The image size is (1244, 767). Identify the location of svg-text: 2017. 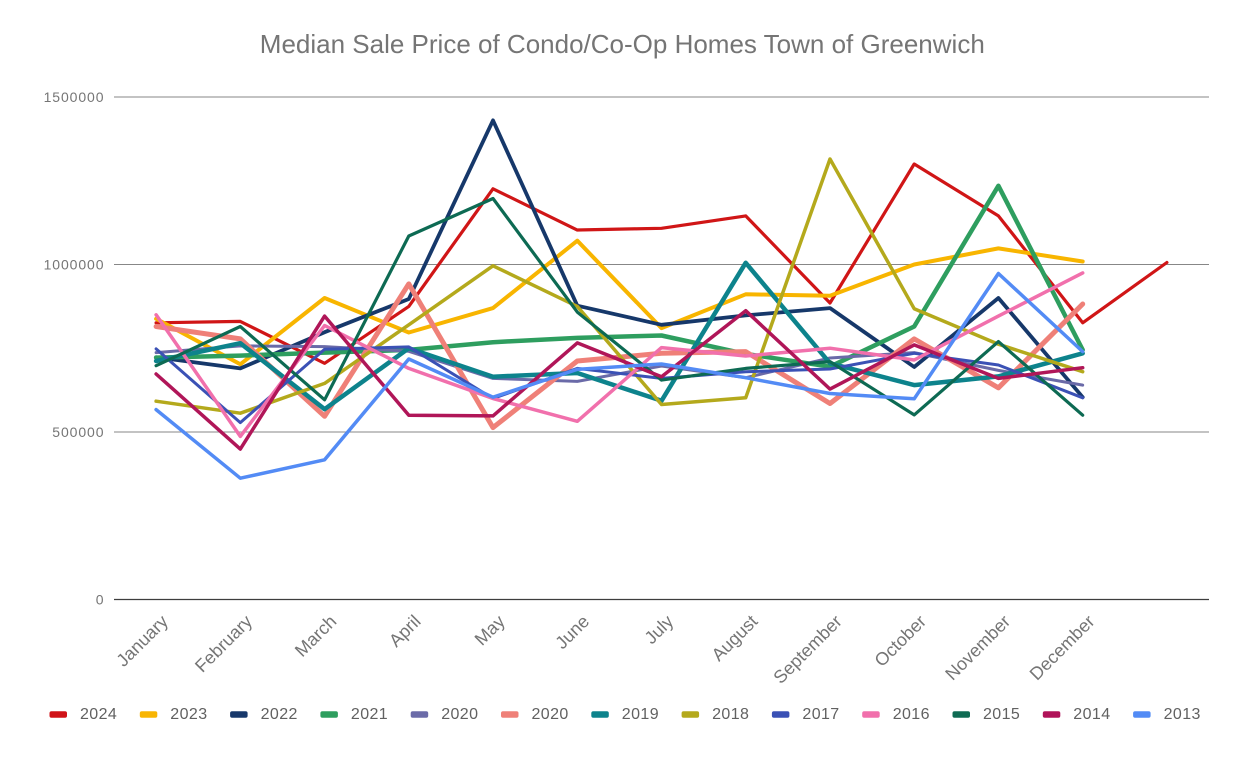
(820, 714).